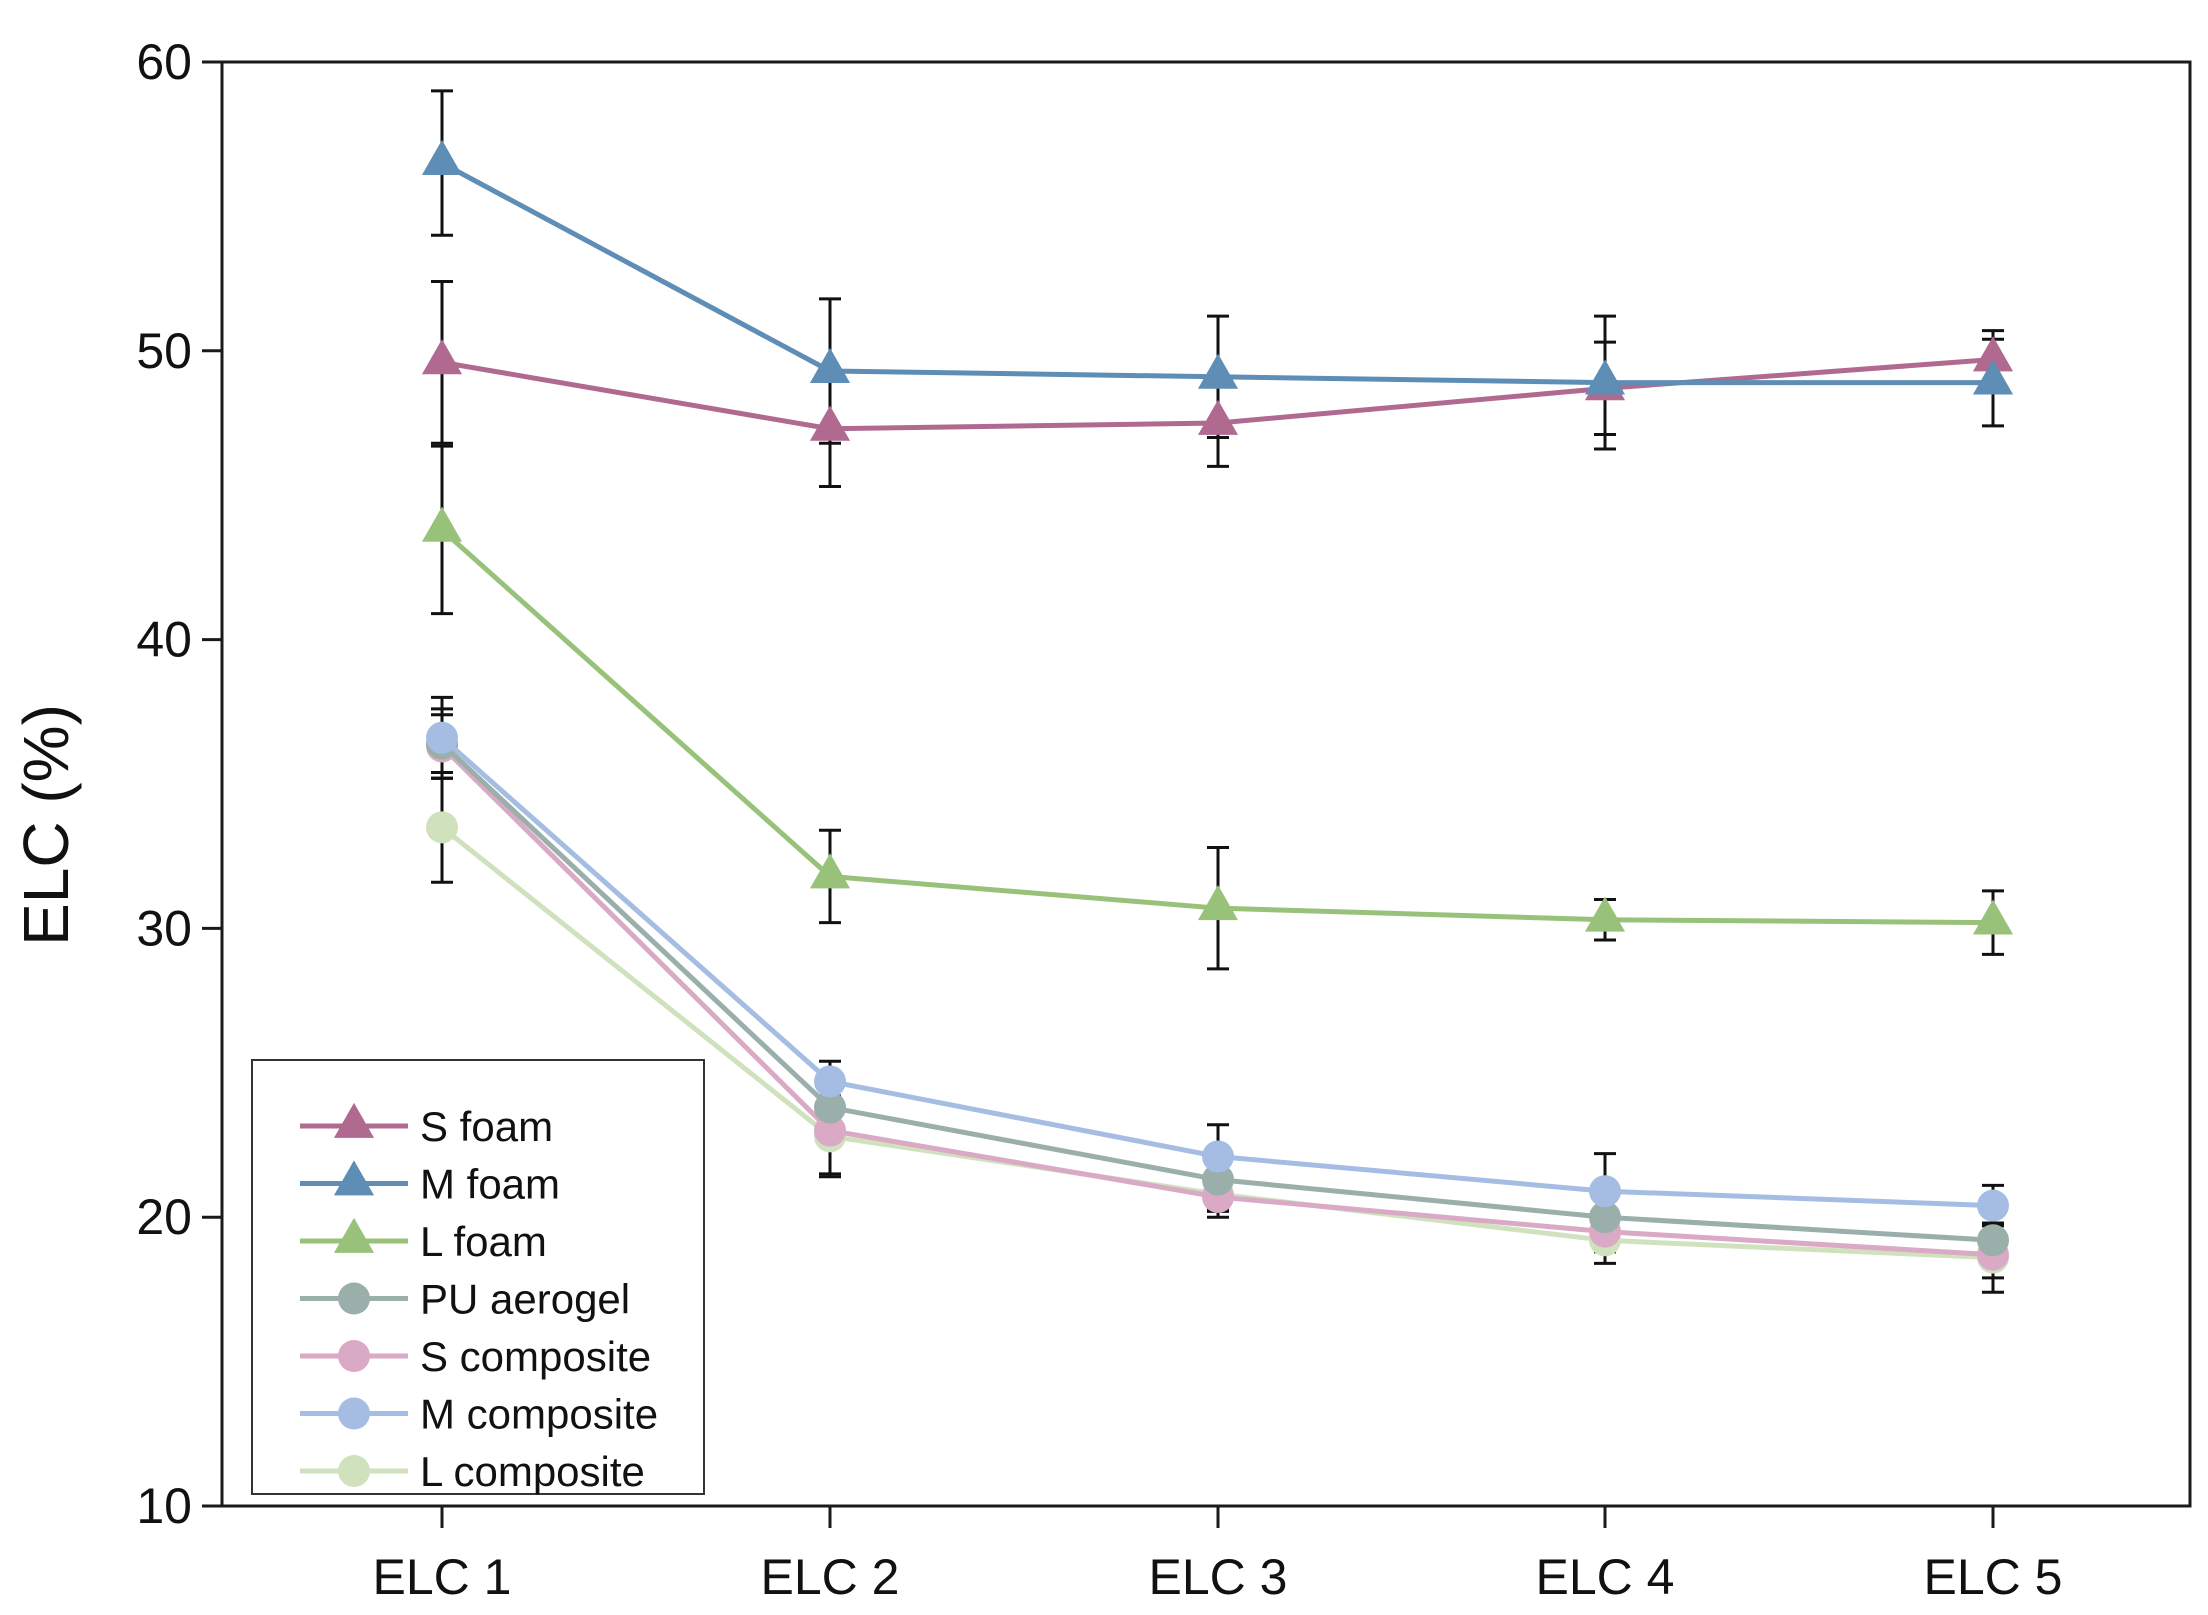  I want to click on y-axis: 10 20 30 40 50 60, so click(179, 784).